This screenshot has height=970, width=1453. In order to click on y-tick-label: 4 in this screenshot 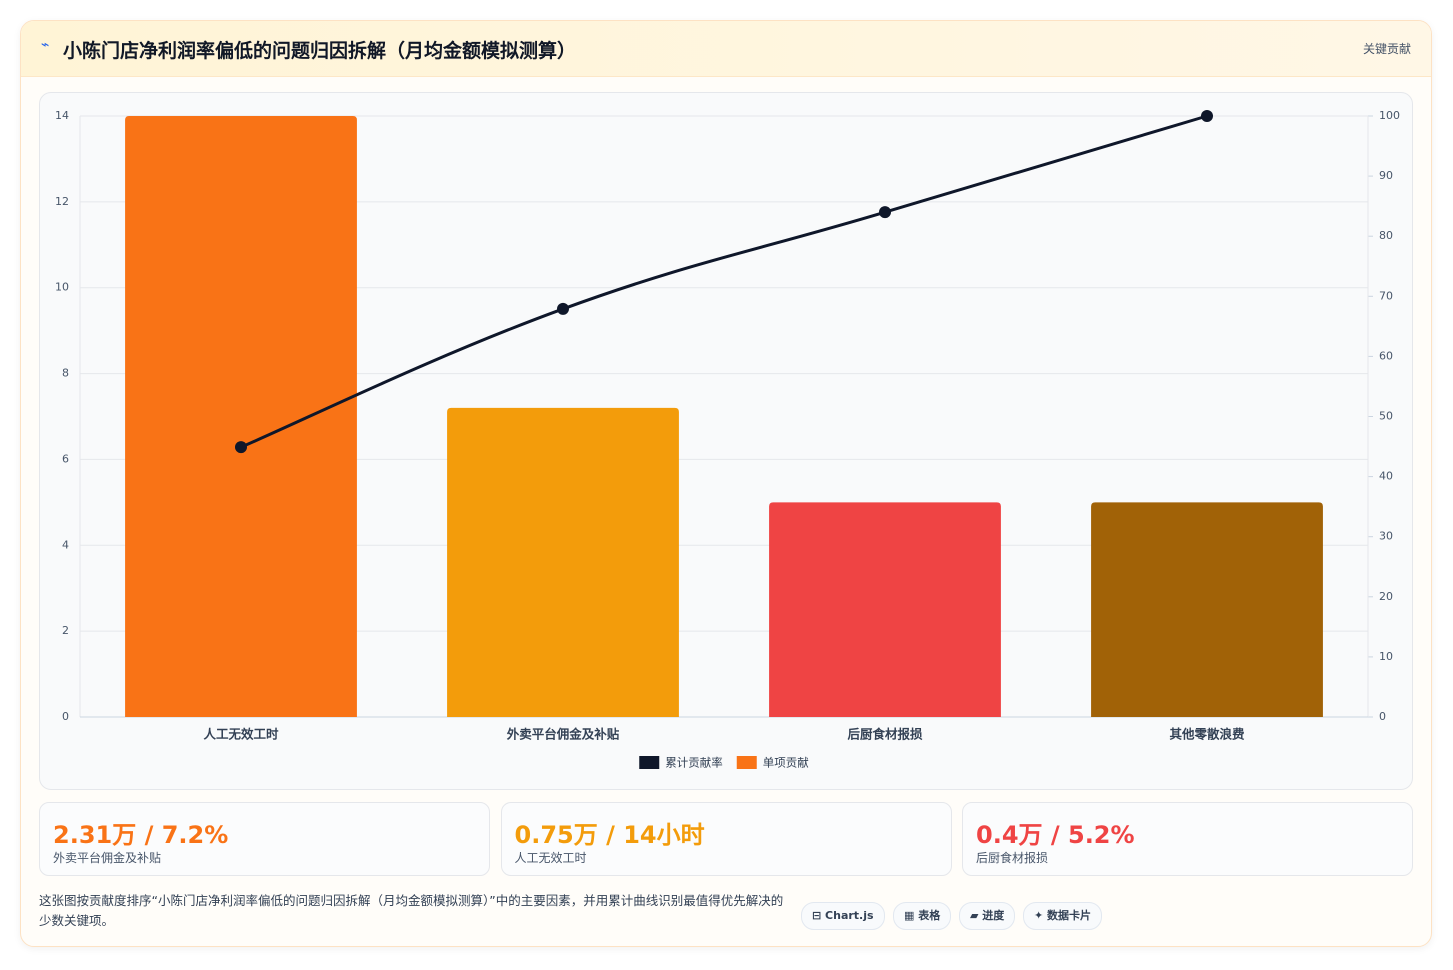, I will do `click(65, 544)`.